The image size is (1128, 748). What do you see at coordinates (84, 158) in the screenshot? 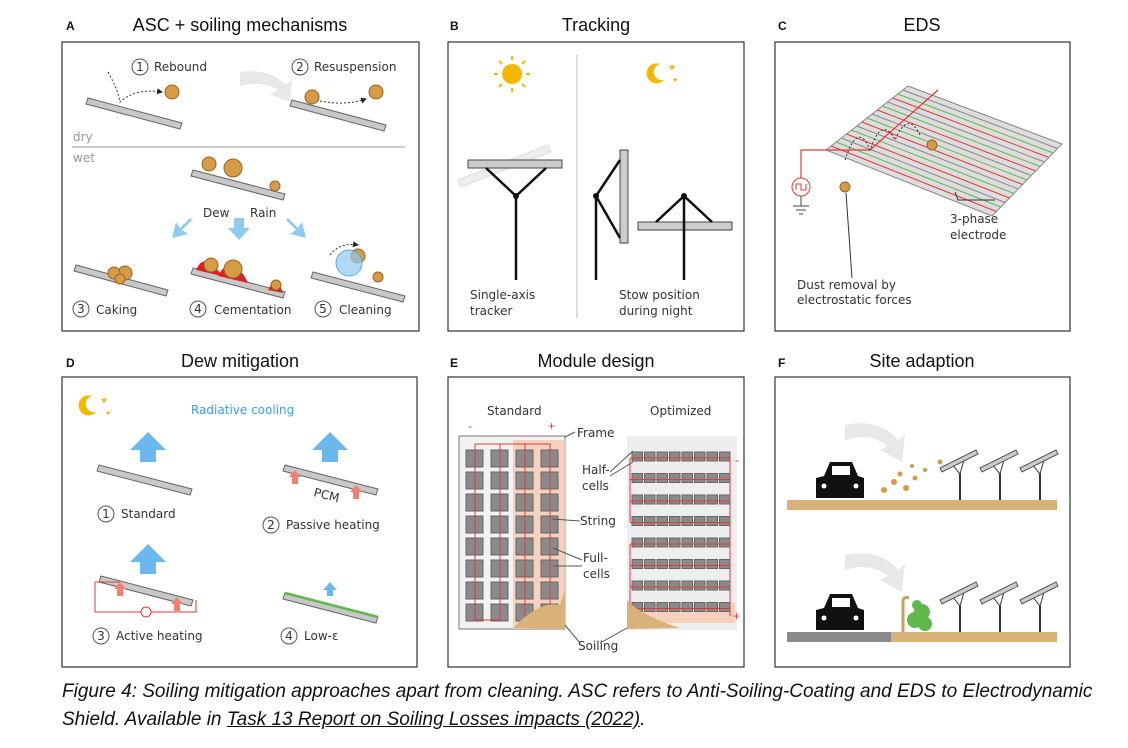
I see `wet-label: wet` at bounding box center [84, 158].